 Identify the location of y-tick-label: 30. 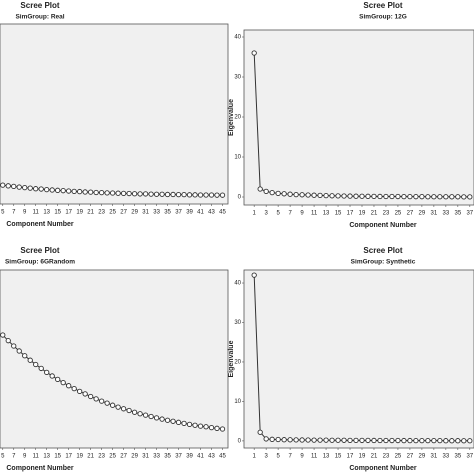
(237, 78).